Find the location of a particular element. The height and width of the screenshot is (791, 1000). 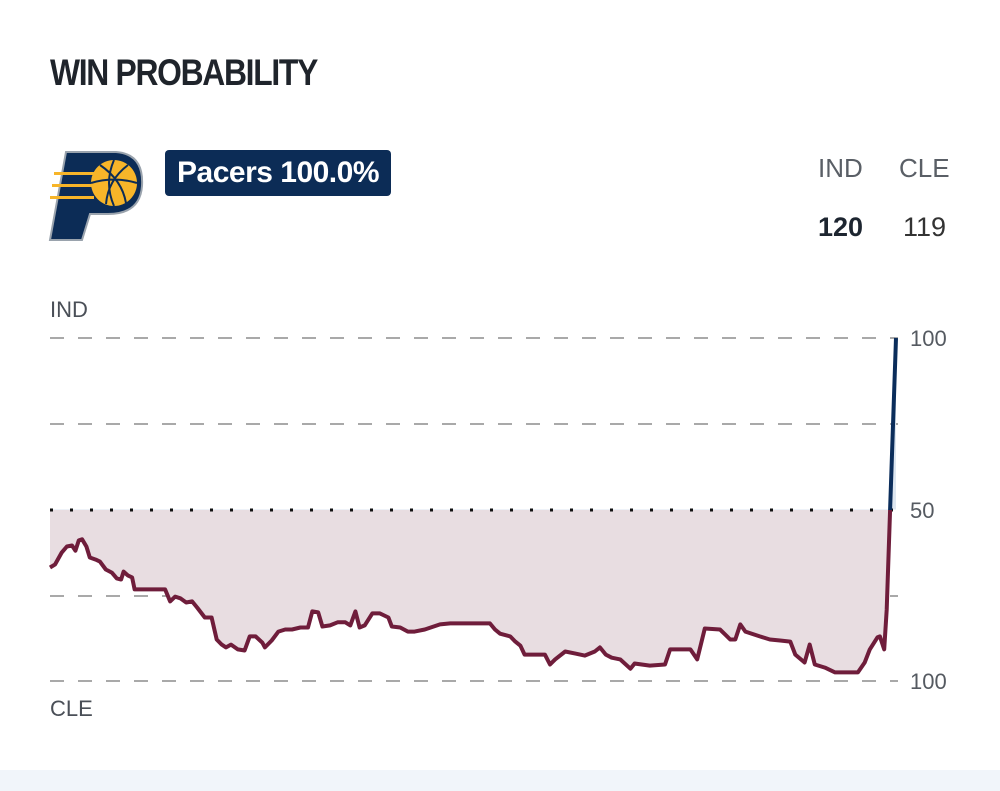

home-team-abbr: IND is located at coordinates (840, 168).